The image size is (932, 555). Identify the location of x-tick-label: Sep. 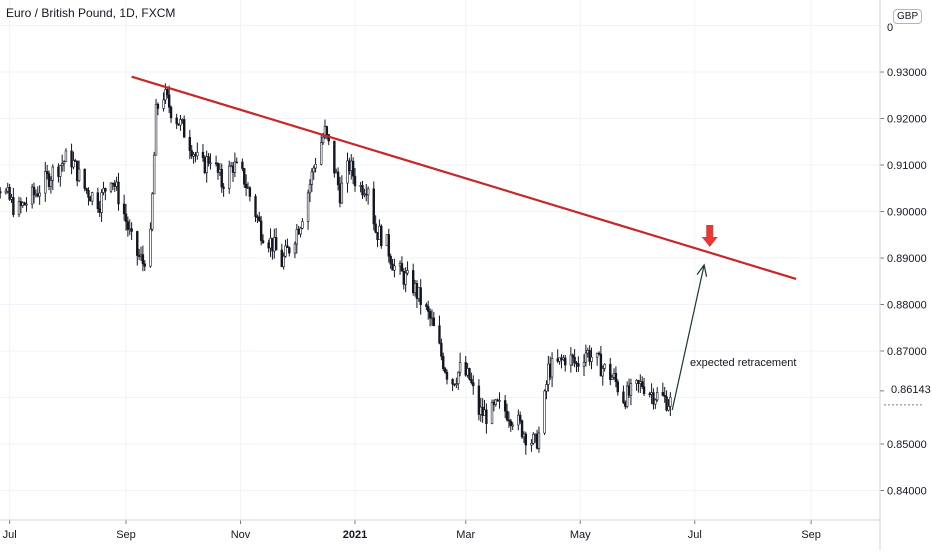
(811, 535).